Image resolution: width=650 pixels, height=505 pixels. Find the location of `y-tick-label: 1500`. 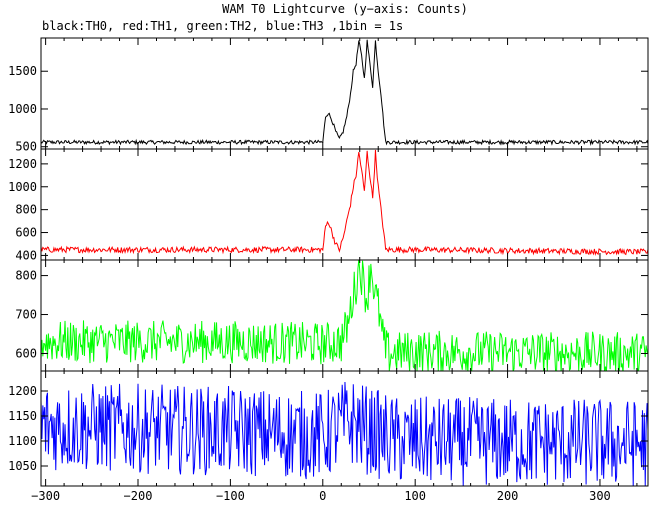

y-tick-label: 1500 is located at coordinates (22, 71).